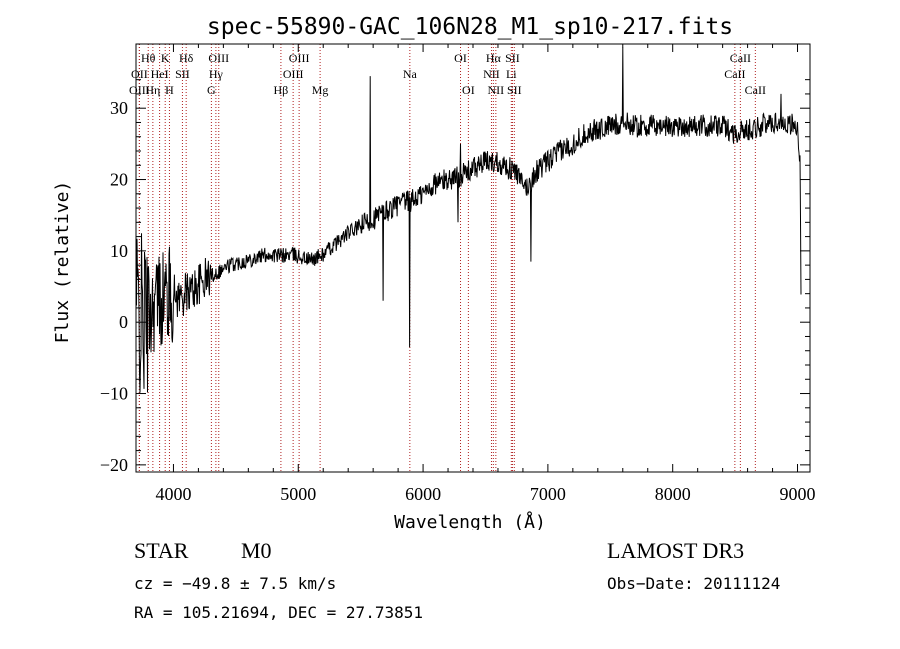 The width and height of the screenshot is (900, 649). What do you see at coordinates (694, 583) in the screenshot?
I see `observation-date: Obs−Date: 20111124` at bounding box center [694, 583].